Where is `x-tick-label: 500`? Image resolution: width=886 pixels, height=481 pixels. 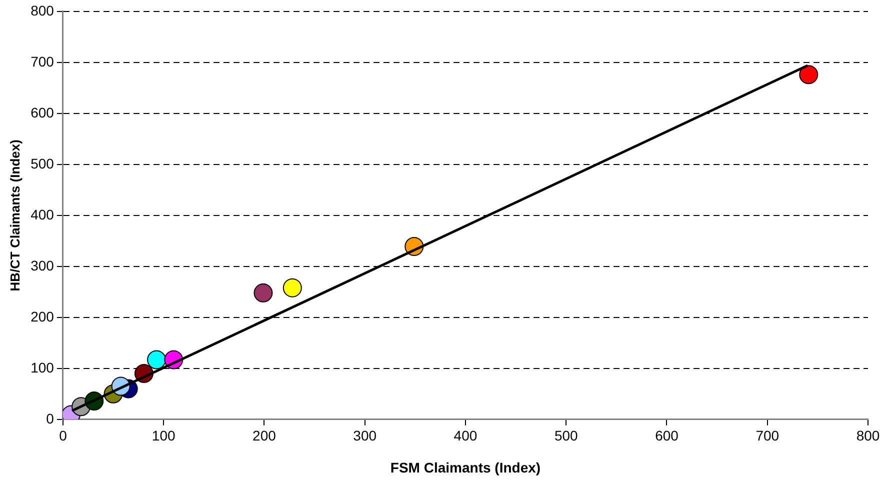 x-tick-label: 500 is located at coordinates (566, 436).